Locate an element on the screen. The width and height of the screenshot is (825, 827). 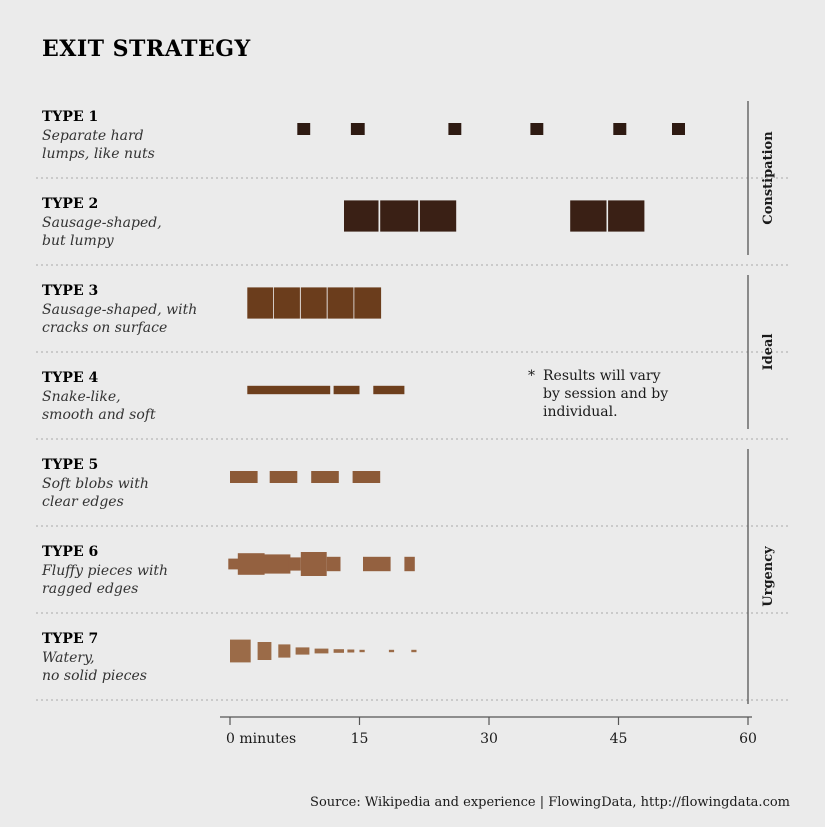
type-row: TYPE 7 Watery, no solid pieces is located at coordinates (413, 666).